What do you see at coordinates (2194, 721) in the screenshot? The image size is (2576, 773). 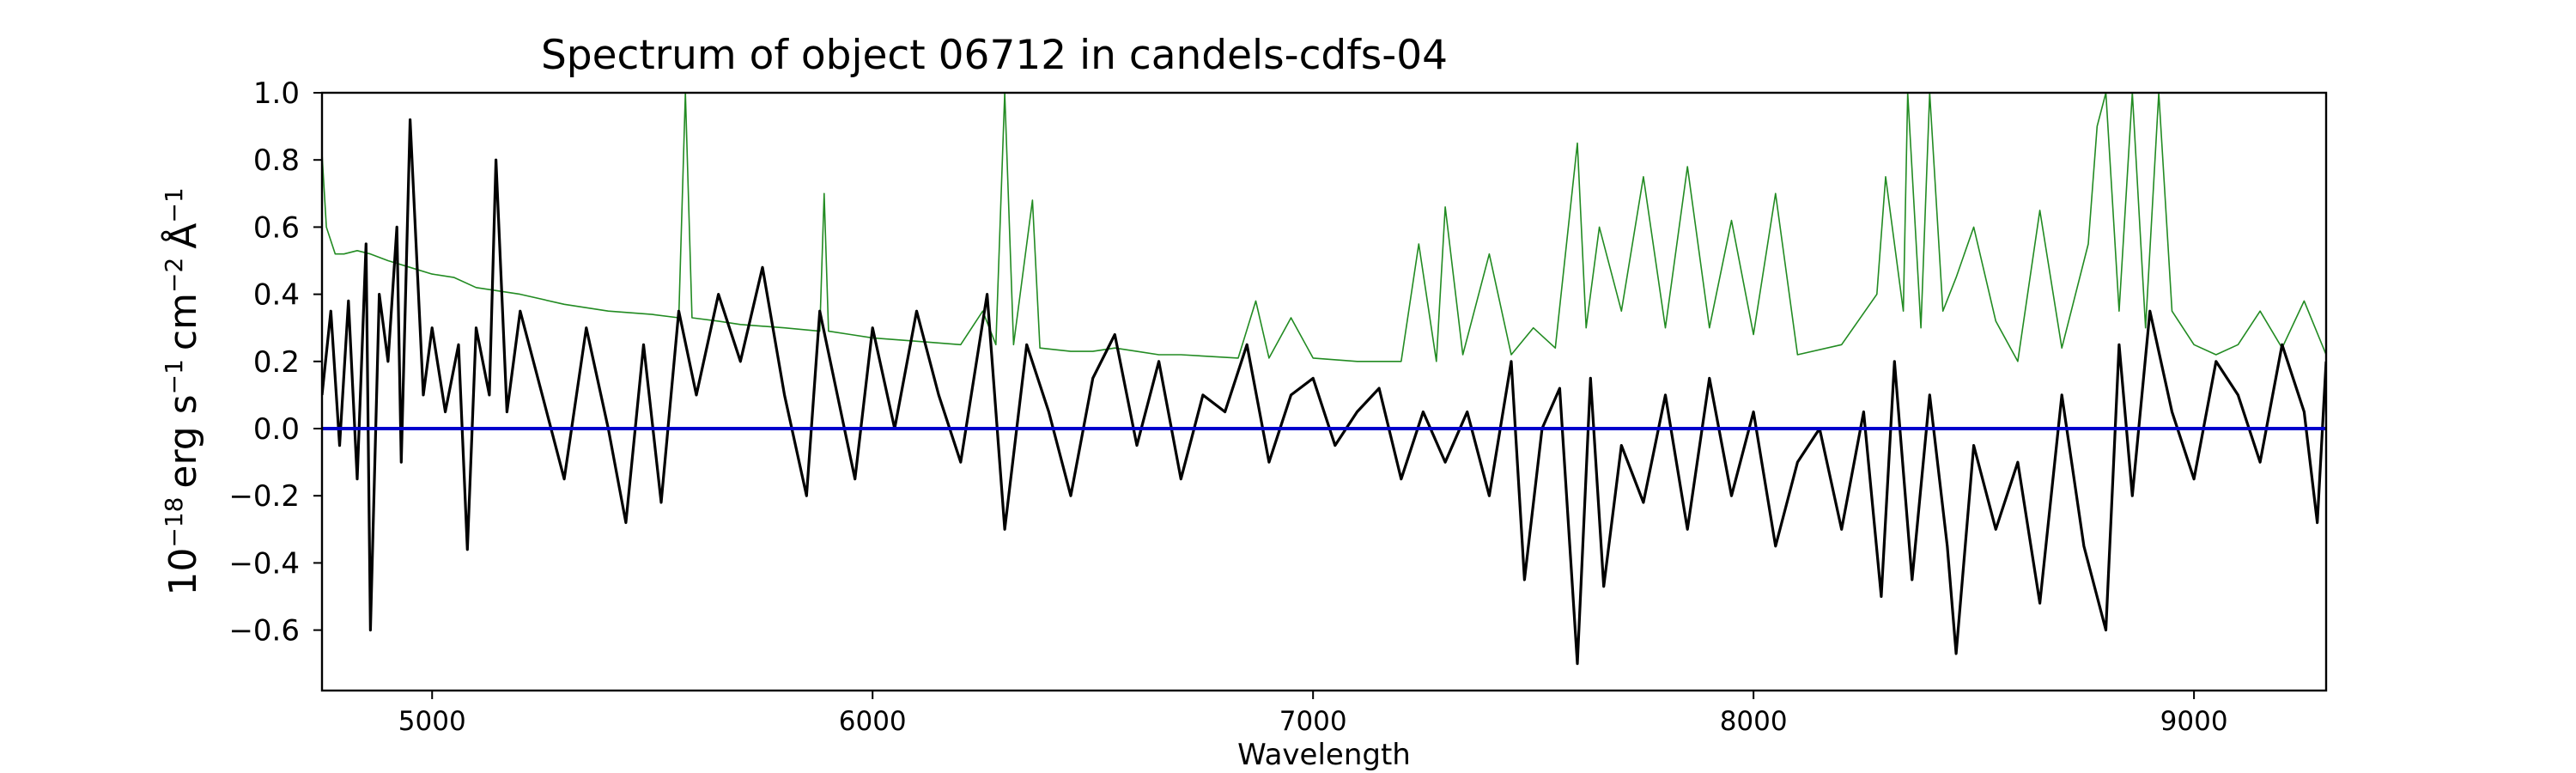 I see `x-tick-label: 9000` at bounding box center [2194, 721].